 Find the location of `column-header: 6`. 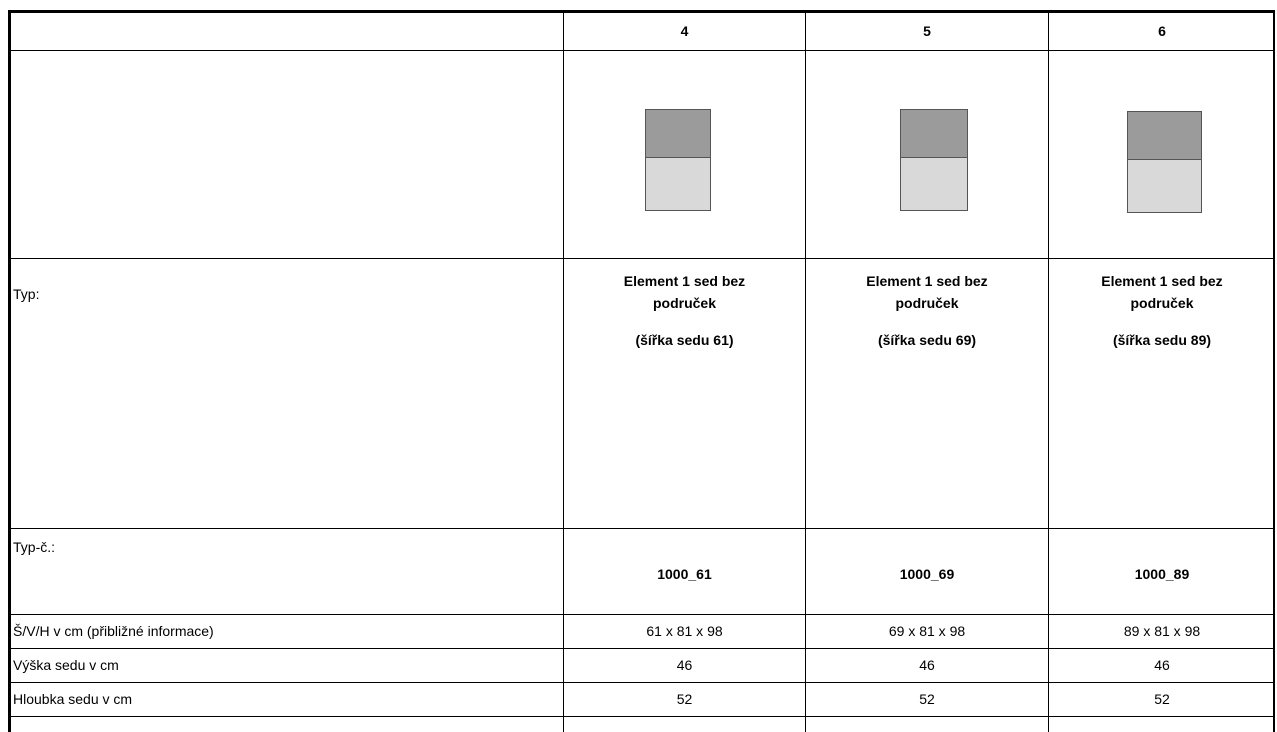

column-header: 6 is located at coordinates (1162, 31).